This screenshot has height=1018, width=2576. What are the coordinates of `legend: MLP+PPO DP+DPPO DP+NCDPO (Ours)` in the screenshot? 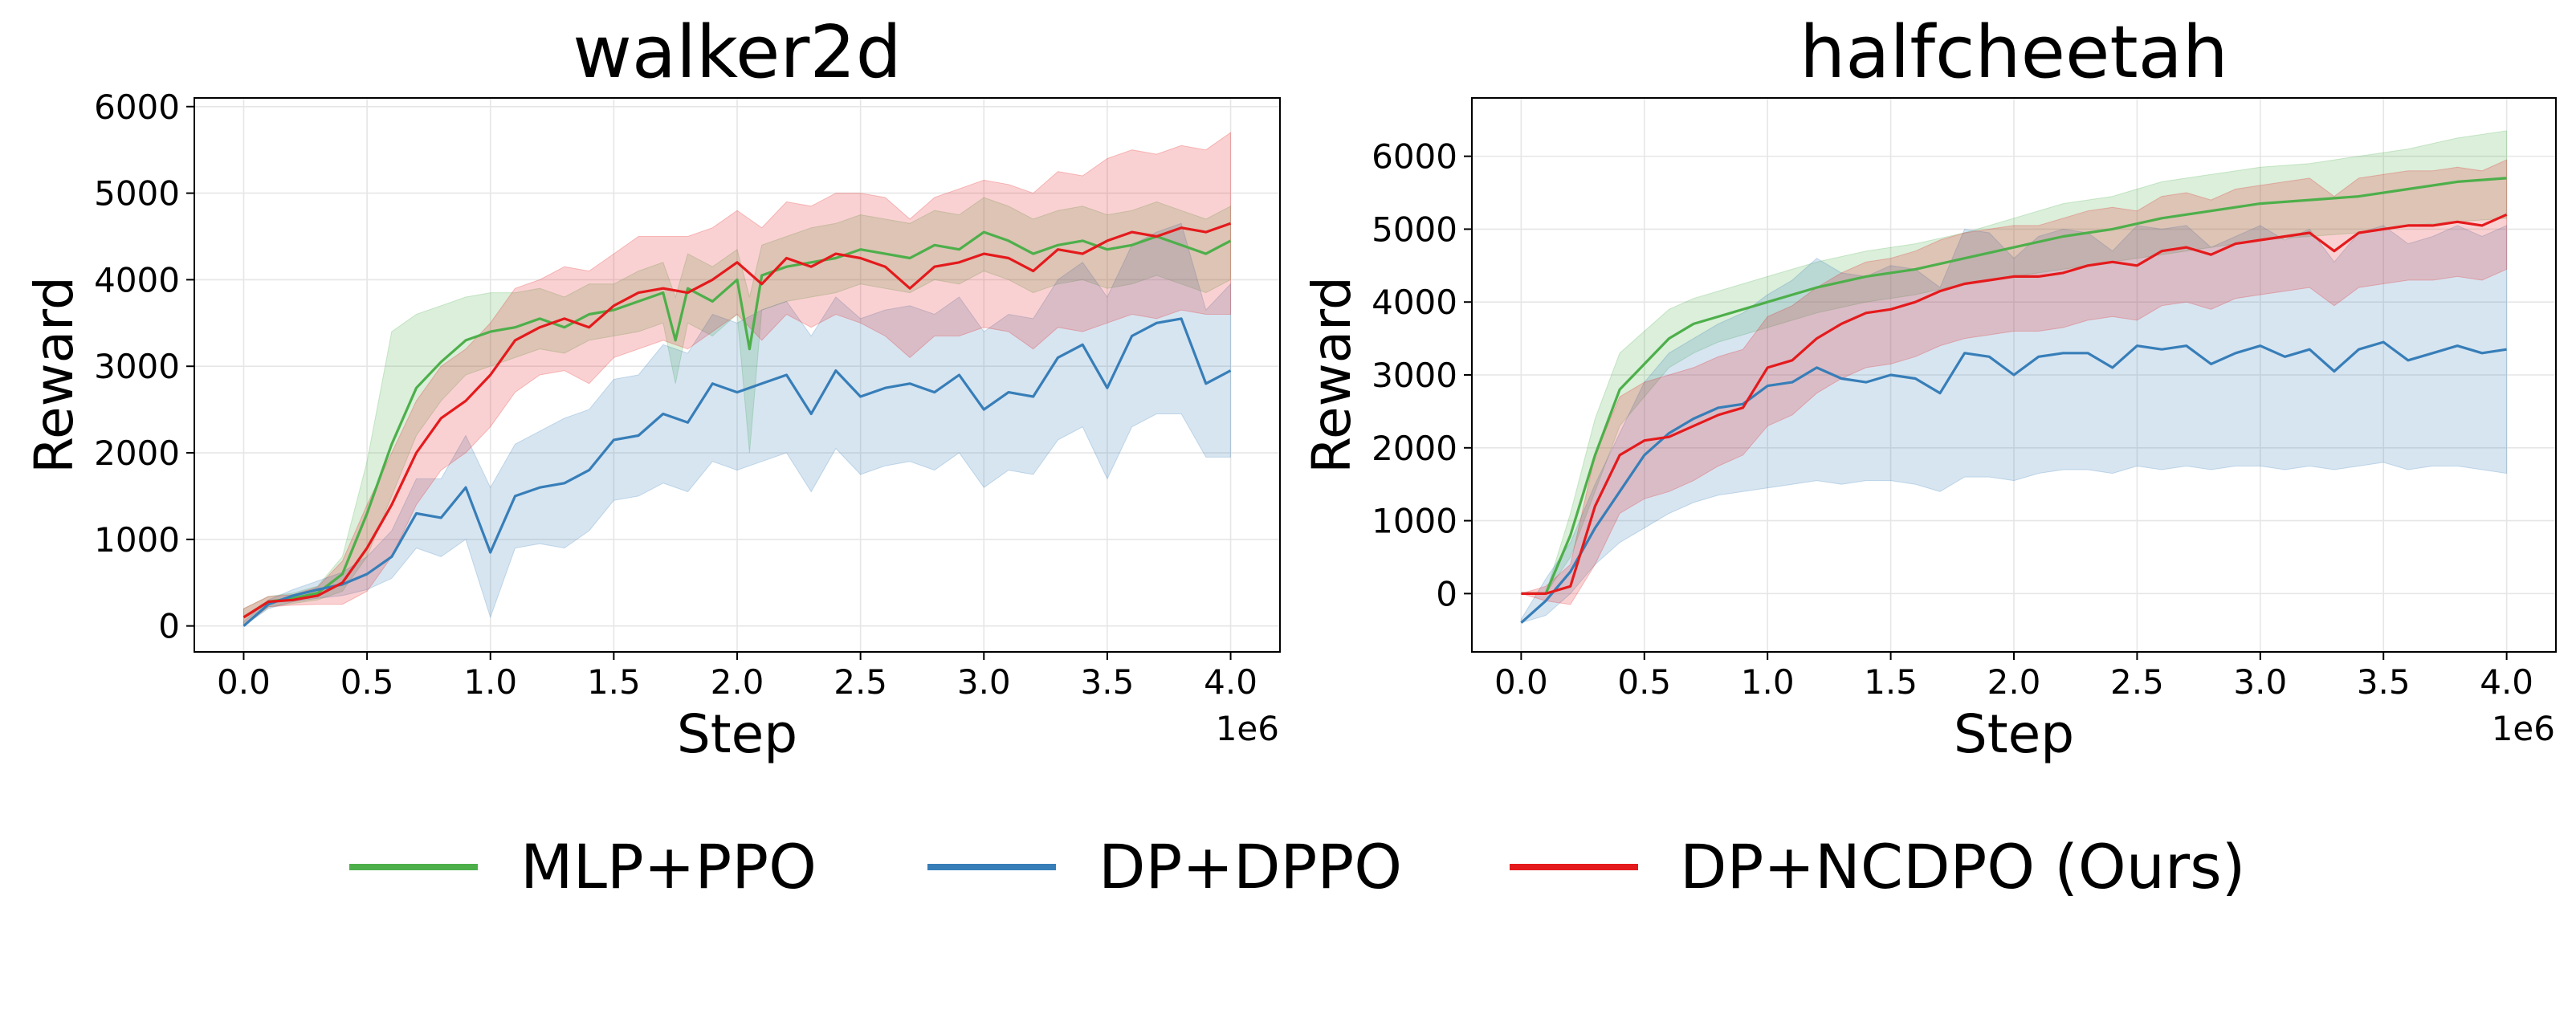 It's located at (1297, 867).